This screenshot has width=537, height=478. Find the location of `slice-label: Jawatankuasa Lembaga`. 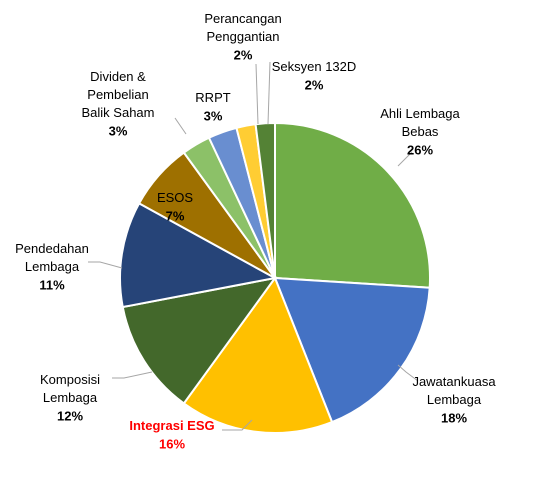

slice-label: Jawatankuasa Lembaga is located at coordinates (454, 390).